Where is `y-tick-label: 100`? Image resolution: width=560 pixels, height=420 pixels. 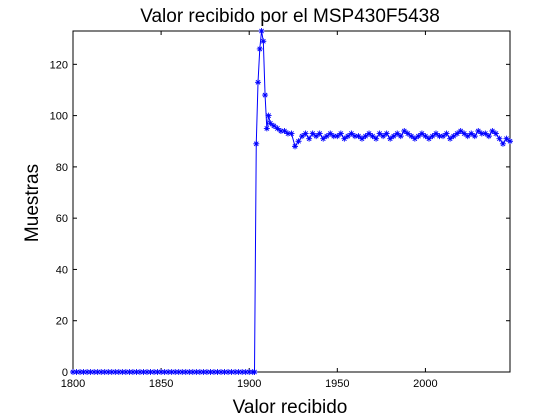
y-tick-label: 100 is located at coordinates (59, 117).